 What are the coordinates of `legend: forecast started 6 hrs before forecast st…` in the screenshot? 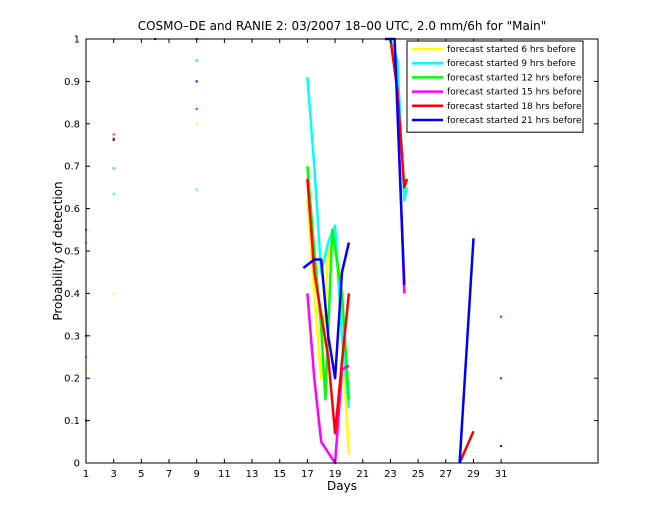 It's located at (495, 86).